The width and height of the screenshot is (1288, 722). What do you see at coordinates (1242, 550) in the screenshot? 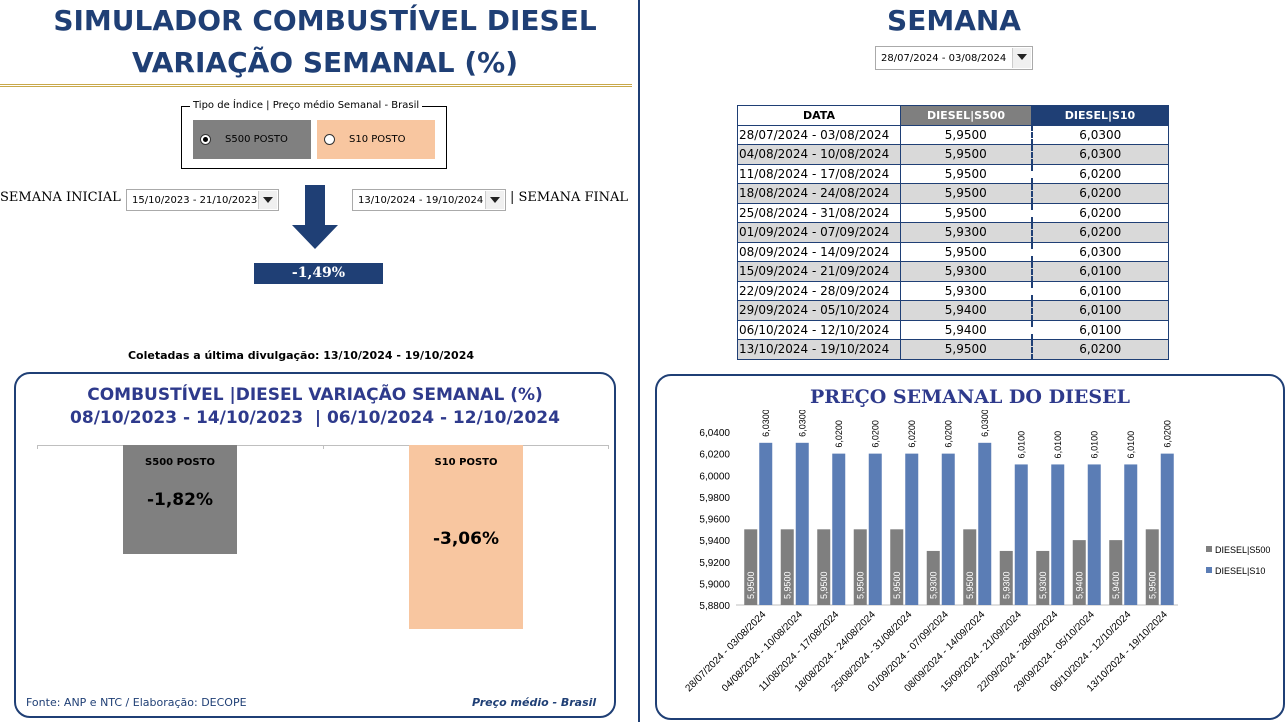
I see `legend-label: DIESEL|S500` at bounding box center [1242, 550].